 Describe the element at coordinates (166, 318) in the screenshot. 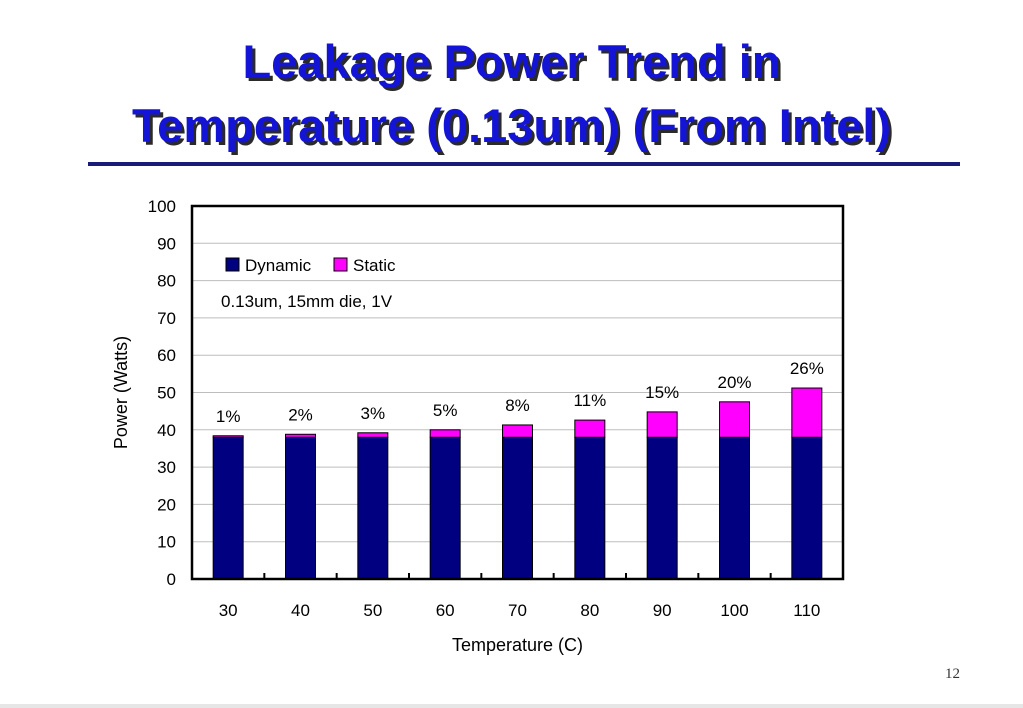

I see `y-tick-label: 70` at that location.